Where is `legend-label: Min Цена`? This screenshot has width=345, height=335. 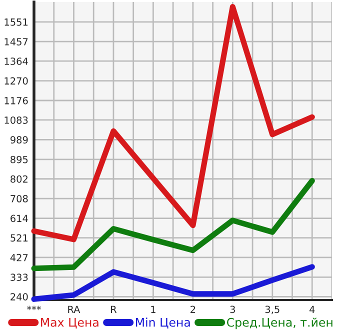
legend-label: Min Цена is located at coordinates (163, 323).